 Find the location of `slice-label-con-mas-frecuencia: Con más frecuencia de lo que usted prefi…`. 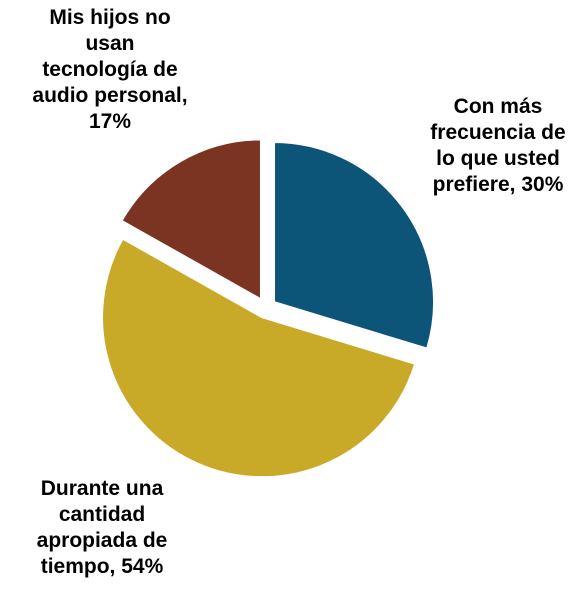

slice-label-con-mas-frecuencia: Con más frecuencia de lo que usted prefi… is located at coordinates (498, 145).